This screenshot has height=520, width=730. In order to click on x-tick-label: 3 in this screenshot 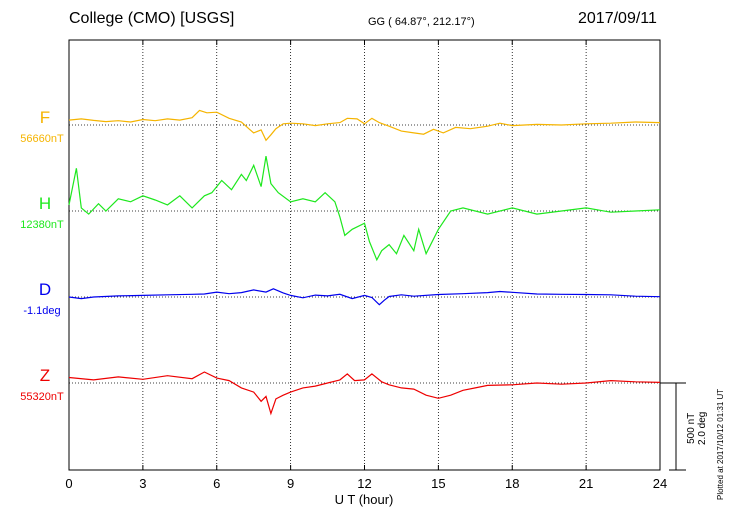, I will do `click(142, 483)`.